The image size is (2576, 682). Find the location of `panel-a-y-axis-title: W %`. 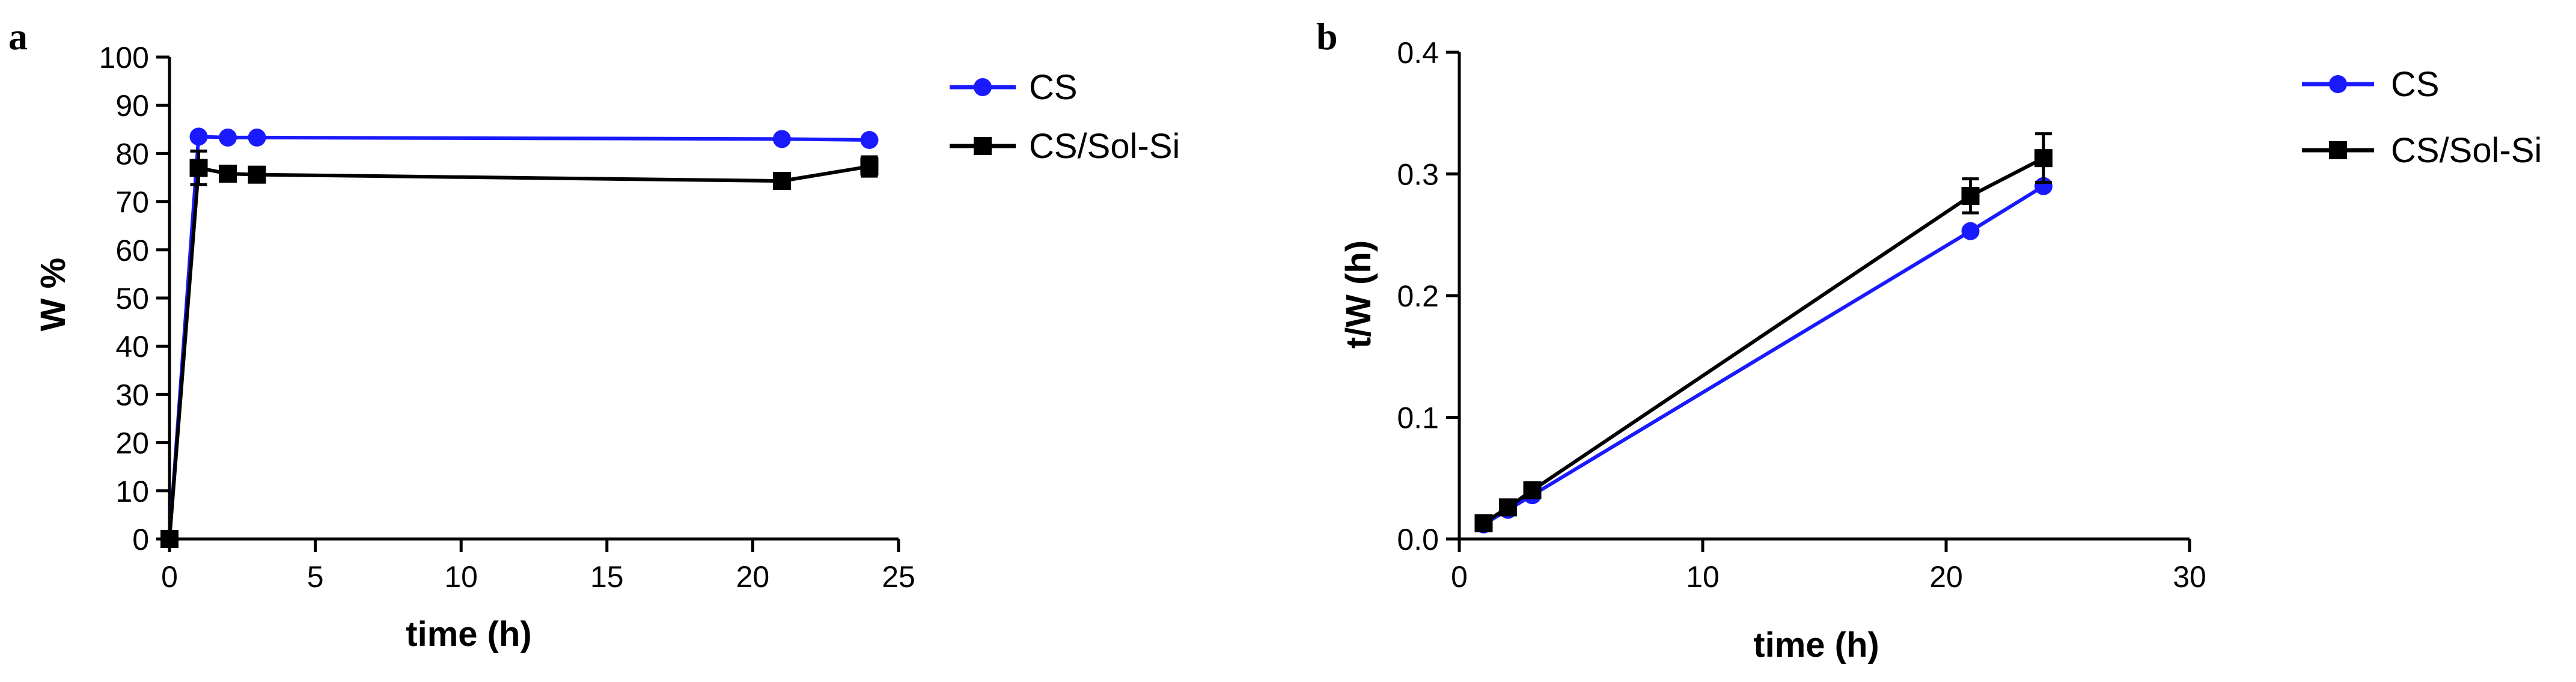

panel-a-y-axis-title: W % is located at coordinates (53, 294).